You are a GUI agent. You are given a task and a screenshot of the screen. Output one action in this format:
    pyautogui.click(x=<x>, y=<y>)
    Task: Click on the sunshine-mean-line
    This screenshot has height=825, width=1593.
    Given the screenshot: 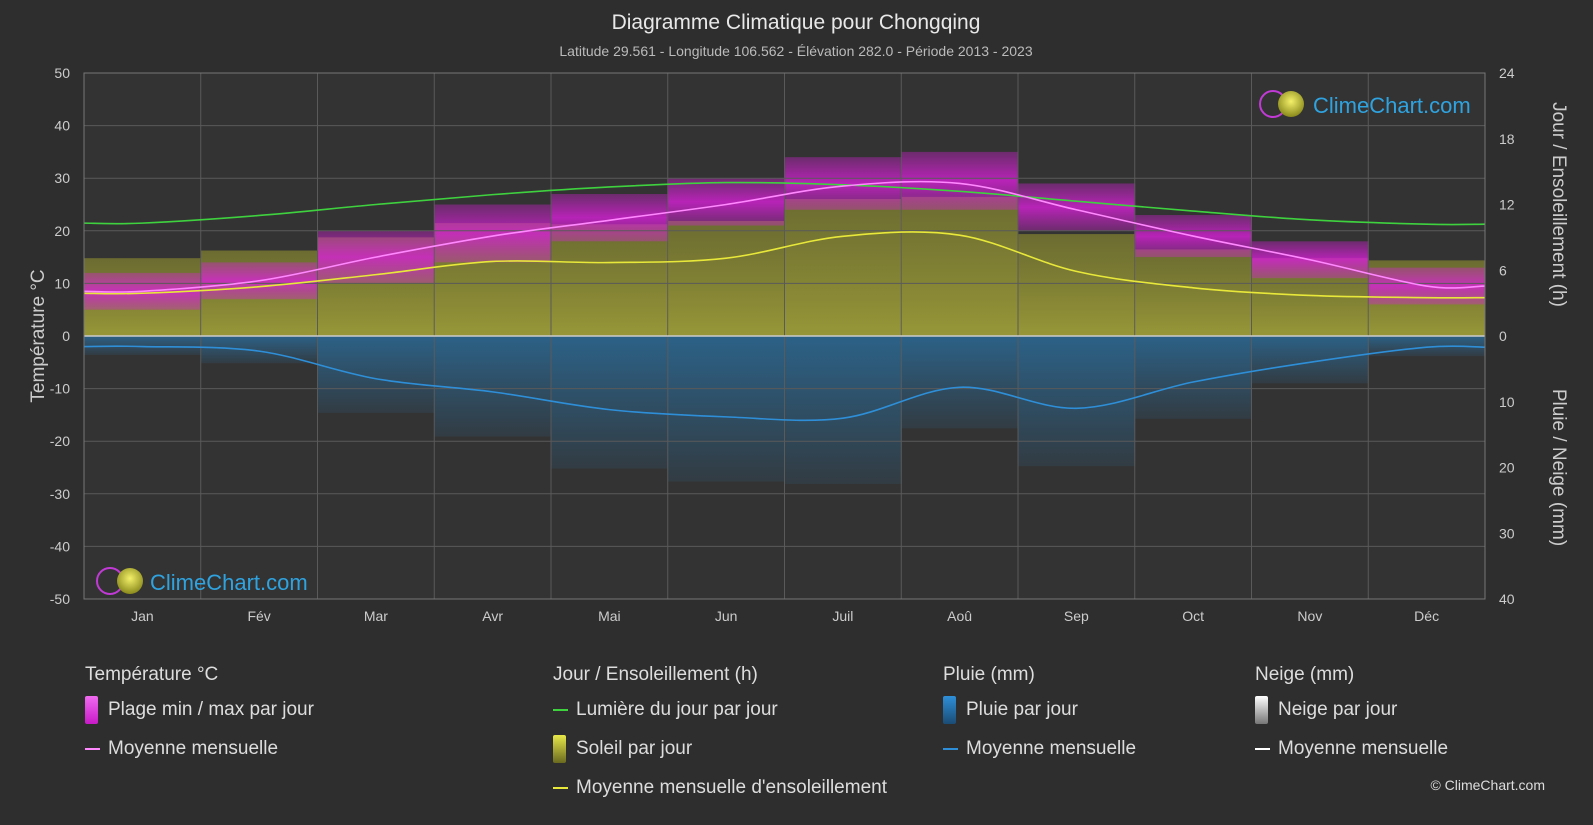 What is the action you would take?
    pyautogui.click(x=784, y=265)
    